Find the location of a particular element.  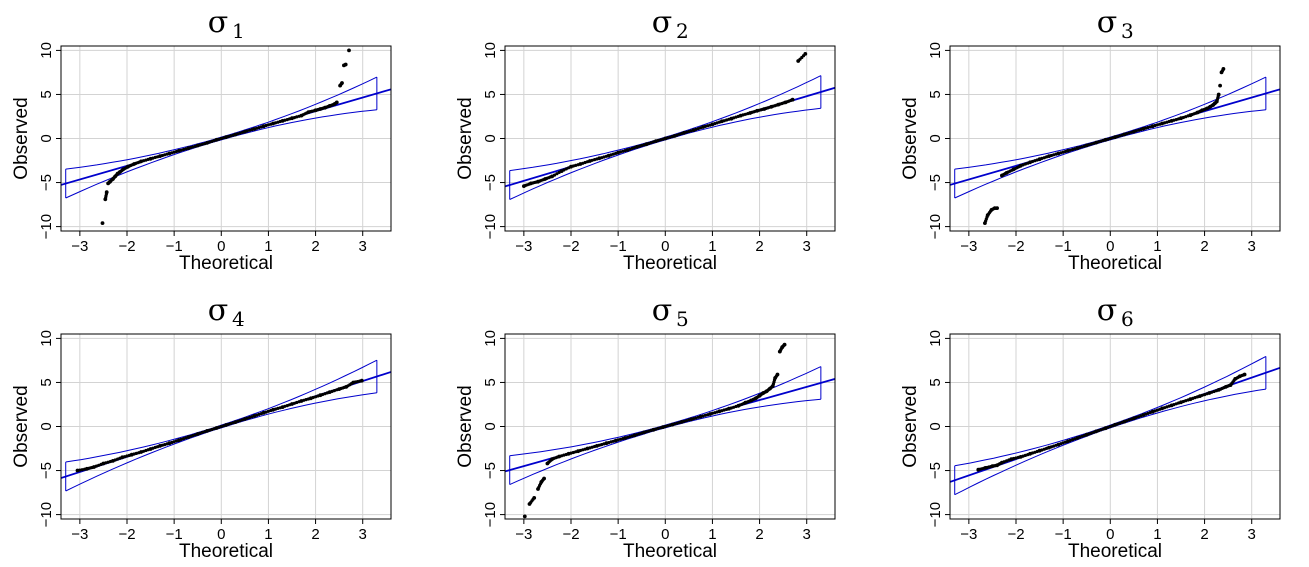

chart-title-subscript: 4 is located at coordinates (238, 319).